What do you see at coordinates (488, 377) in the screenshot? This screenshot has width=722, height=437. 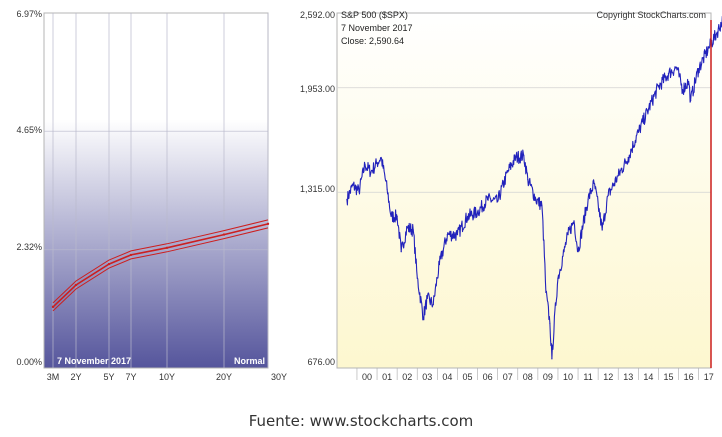 I see `sp500-x-tick-label: 06` at bounding box center [488, 377].